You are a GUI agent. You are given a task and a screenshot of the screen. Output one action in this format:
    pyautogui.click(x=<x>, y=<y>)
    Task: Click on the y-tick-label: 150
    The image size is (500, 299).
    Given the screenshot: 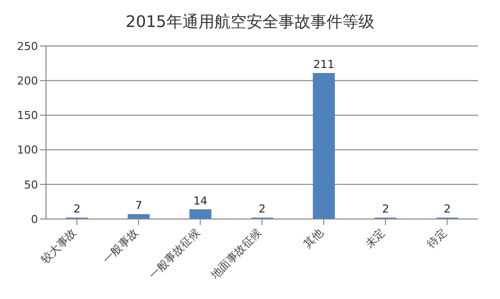 What is the action you would take?
    pyautogui.click(x=27, y=115)
    